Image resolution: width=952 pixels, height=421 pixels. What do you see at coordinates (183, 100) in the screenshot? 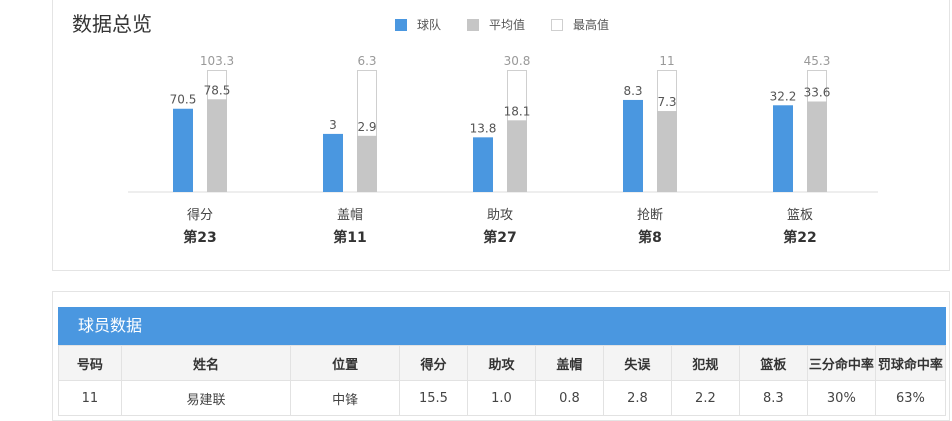
I see `data-label-points-team: 70.5` at bounding box center [183, 100].